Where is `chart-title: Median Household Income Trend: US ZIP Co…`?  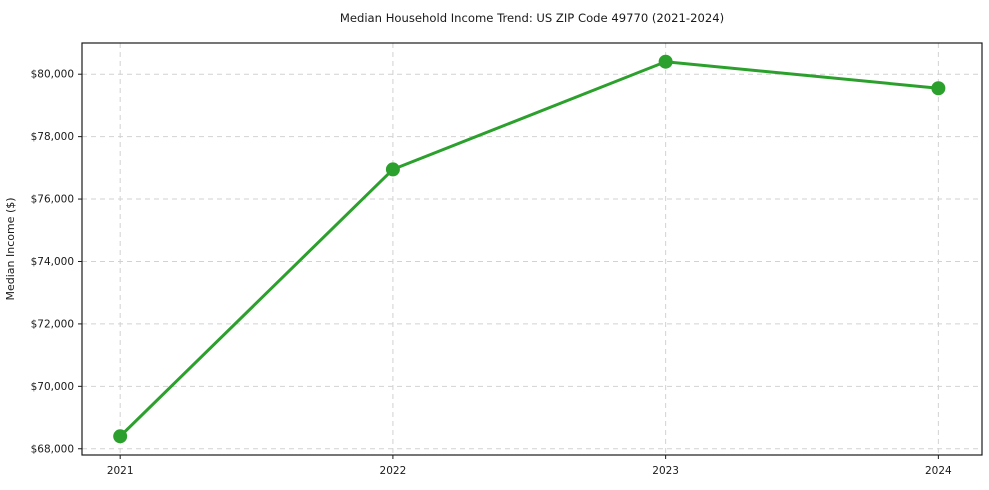
chart-title: Median Household Income Trend: US ZIP Co… is located at coordinates (532, 18).